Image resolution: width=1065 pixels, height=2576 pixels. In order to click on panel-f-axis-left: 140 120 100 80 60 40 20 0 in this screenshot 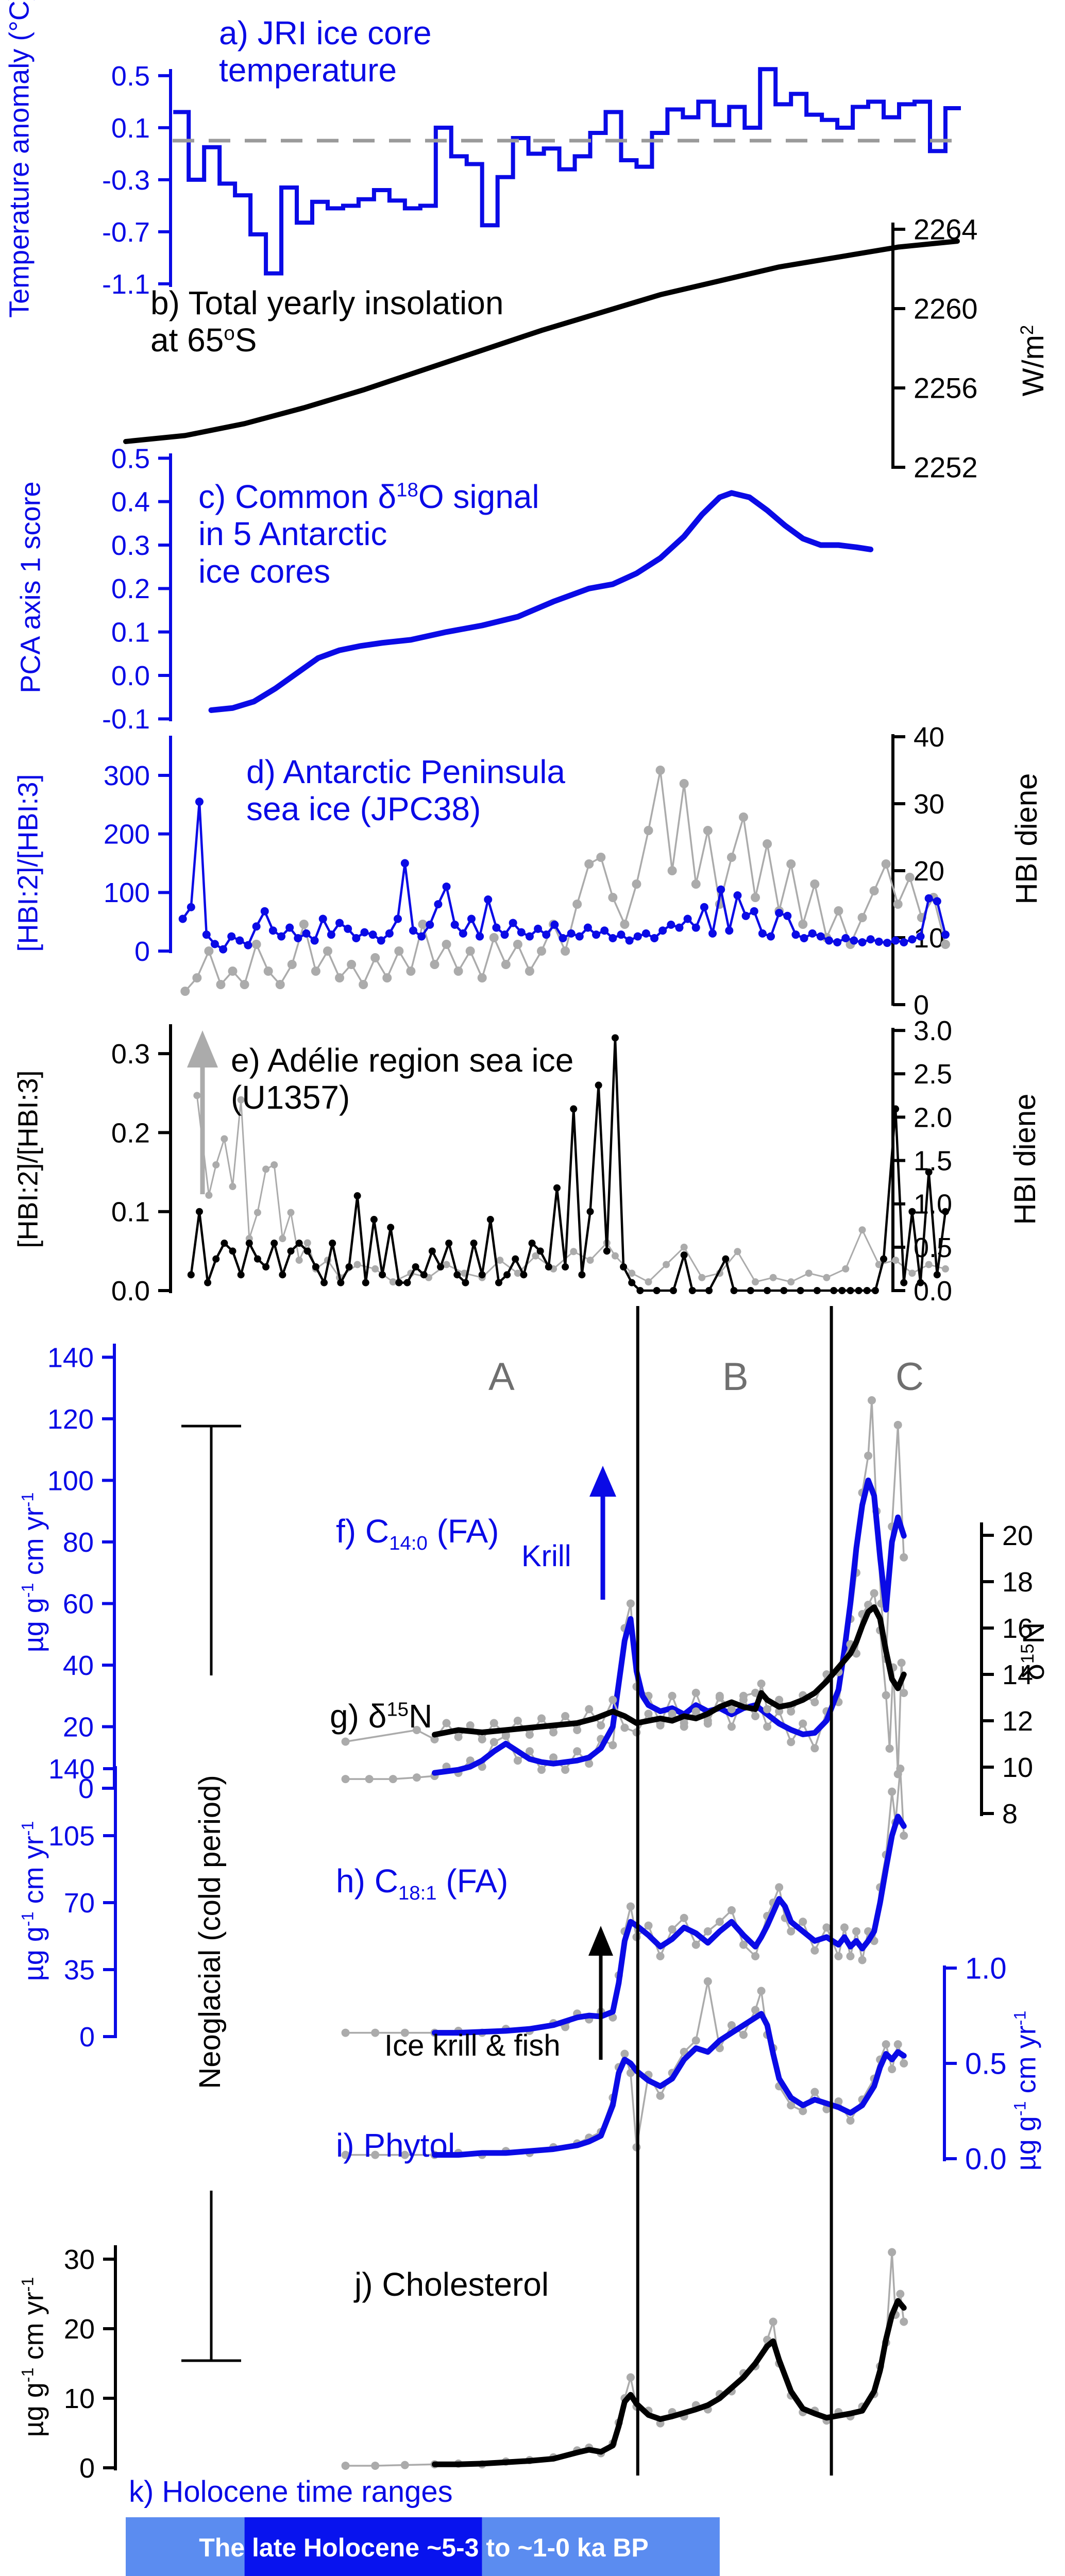, I will do `click(81, 1573)`.